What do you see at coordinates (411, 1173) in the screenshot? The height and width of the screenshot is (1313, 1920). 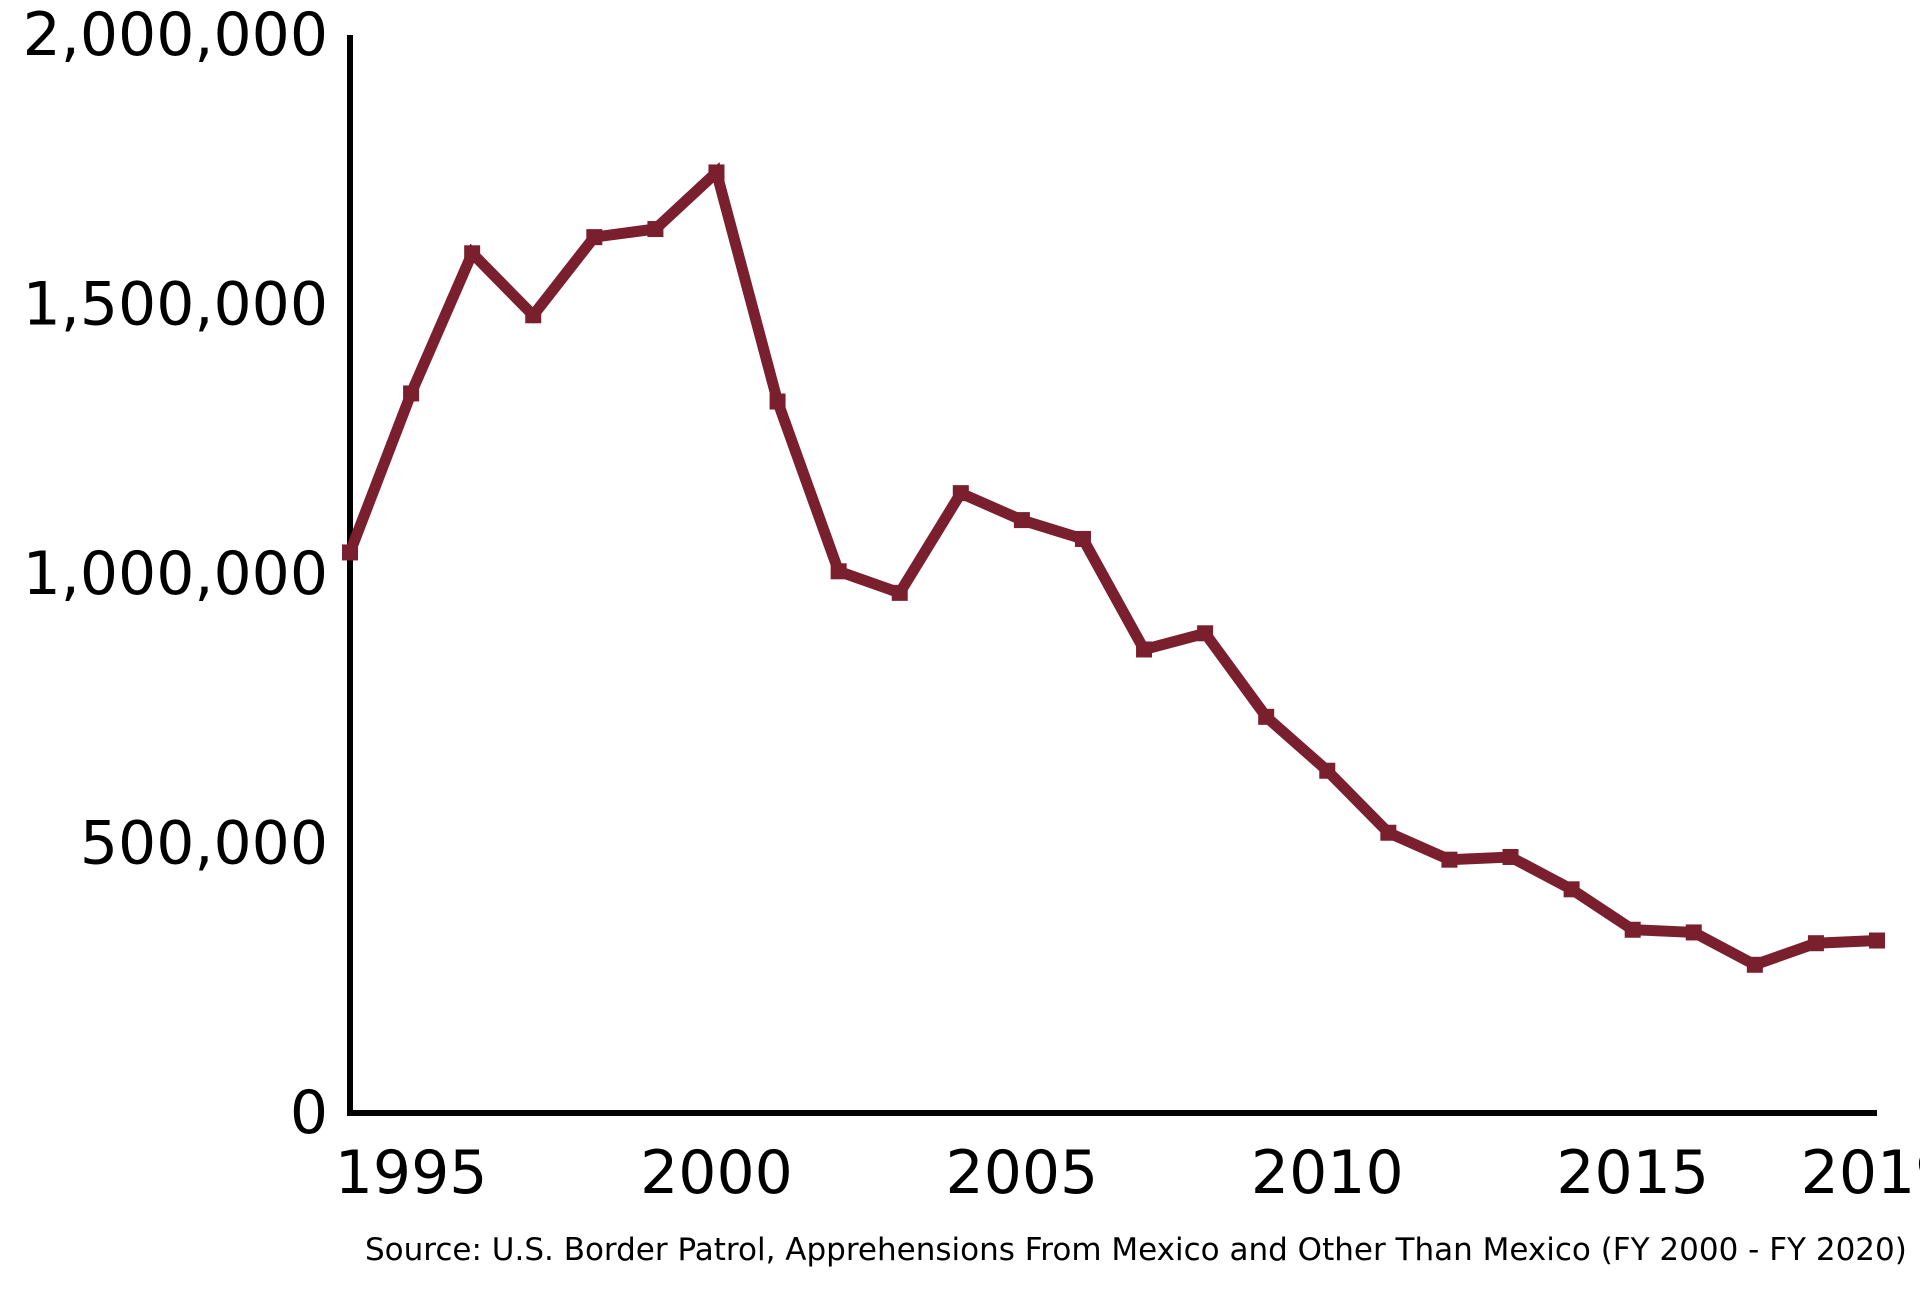 I see `x-tick-label: 1995` at bounding box center [411, 1173].